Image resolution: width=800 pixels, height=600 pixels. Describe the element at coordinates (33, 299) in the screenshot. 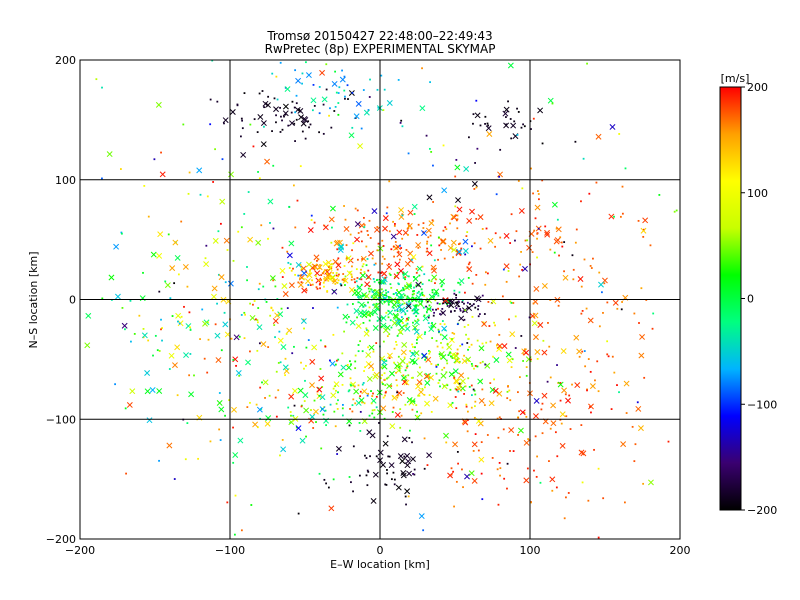

I see `y-axis-label: N–S location [km]` at that location.